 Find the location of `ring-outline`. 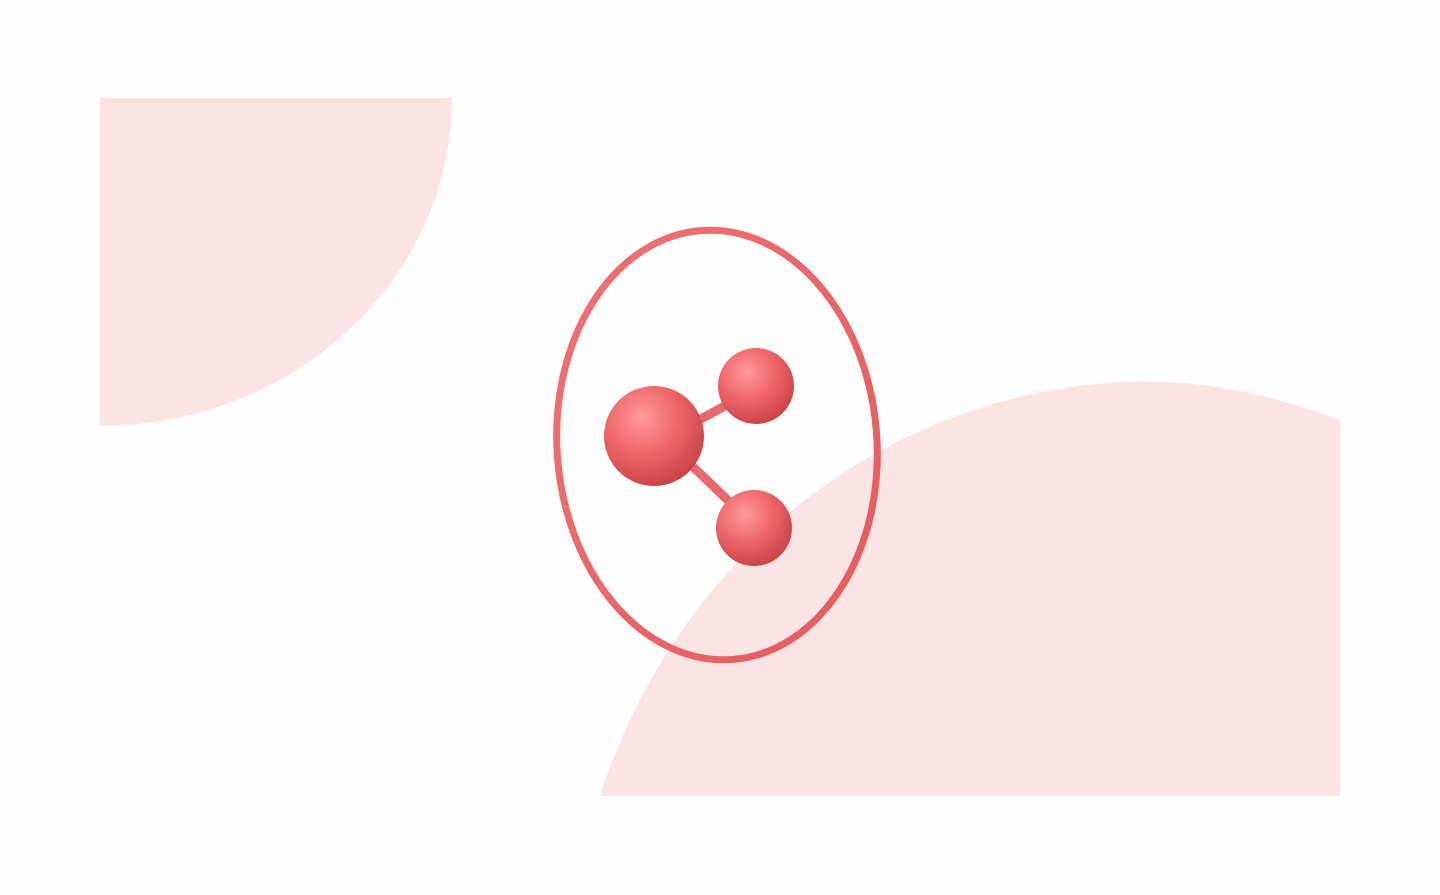

ring-outline is located at coordinates (717, 445).